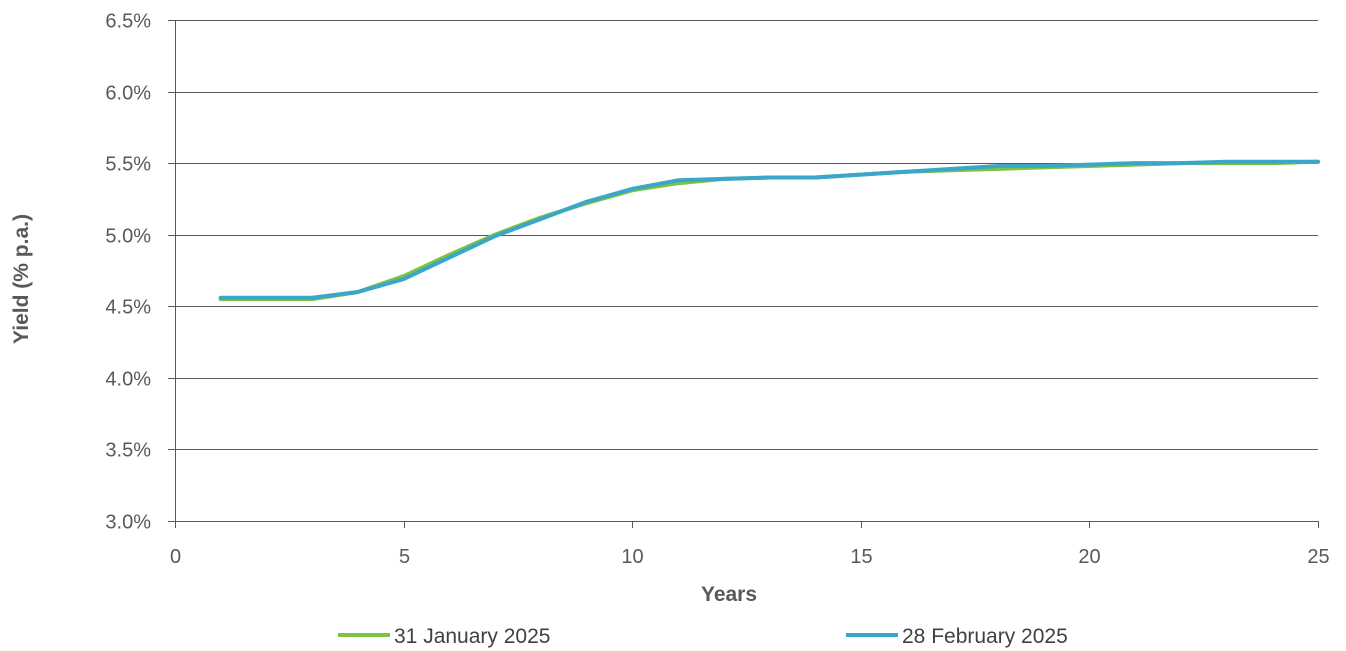 The height and width of the screenshot is (651, 1346). What do you see at coordinates (404, 557) in the screenshot?
I see `x-tick-label: 5` at bounding box center [404, 557].